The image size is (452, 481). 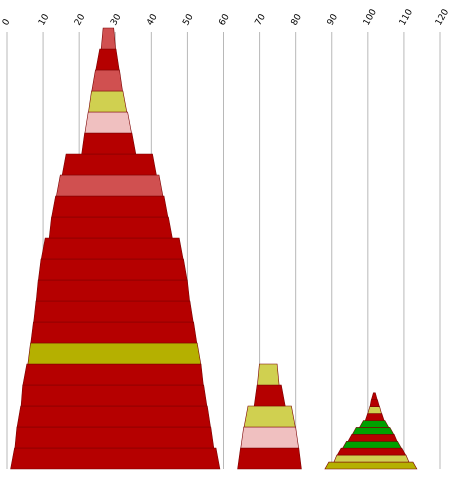 What do you see at coordinates (224, 19) in the screenshot?
I see `x-tick-label: 60` at bounding box center [224, 19].